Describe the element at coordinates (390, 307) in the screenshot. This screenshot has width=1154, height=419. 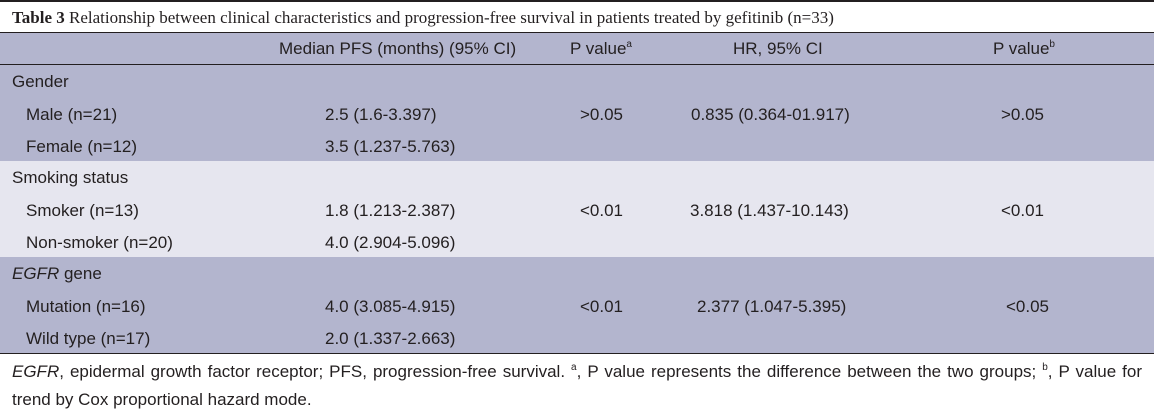
I see `median-pfs-value: 4.0 (3.085-4.915)` at that location.